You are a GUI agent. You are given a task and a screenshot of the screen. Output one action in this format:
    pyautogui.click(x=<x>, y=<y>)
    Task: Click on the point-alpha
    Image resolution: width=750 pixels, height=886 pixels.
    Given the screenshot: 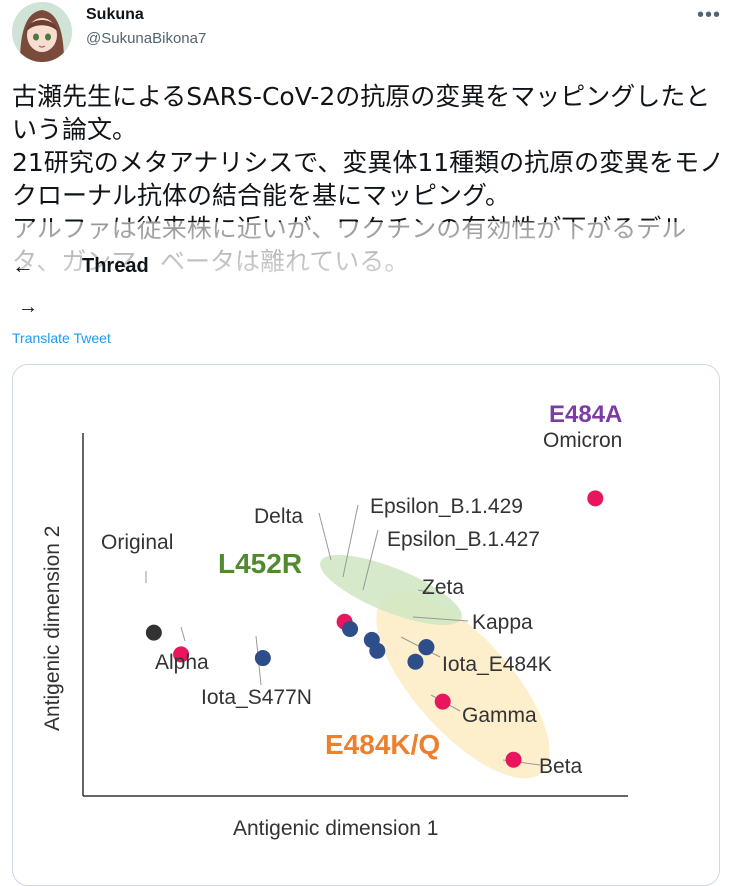 What is the action you would take?
    pyautogui.click(x=181, y=654)
    